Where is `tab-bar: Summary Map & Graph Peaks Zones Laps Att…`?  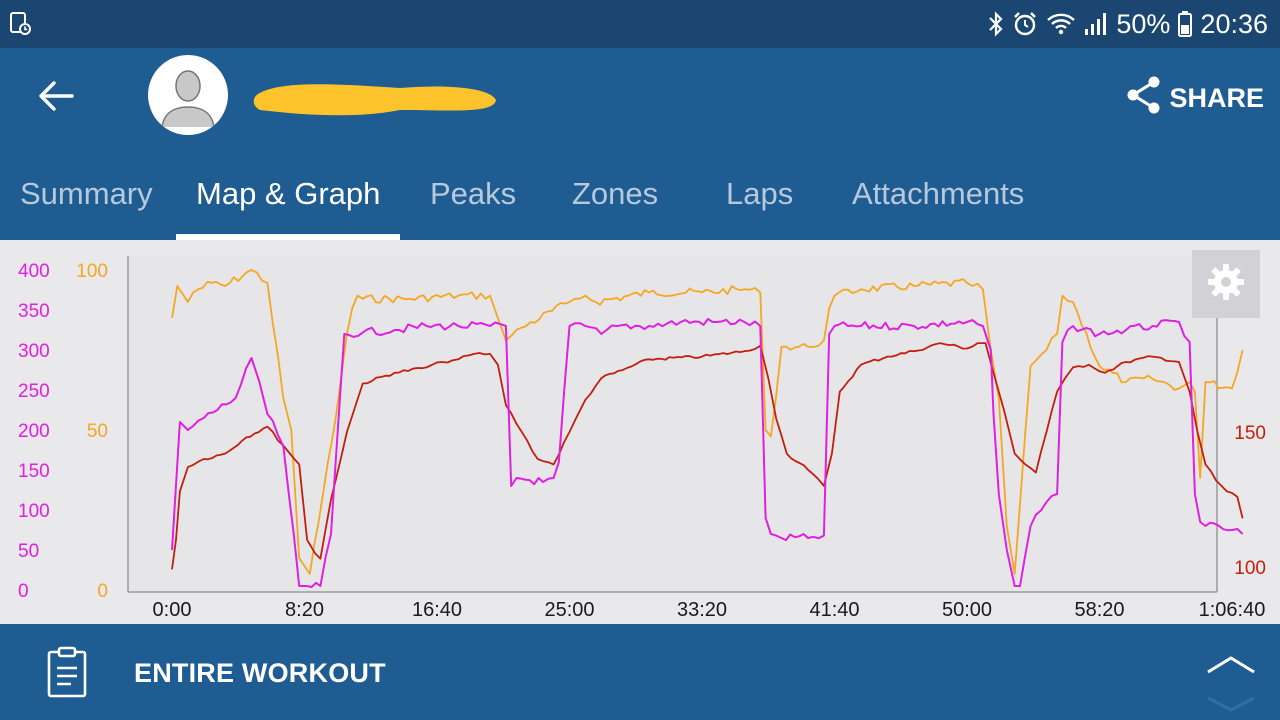 tab-bar: Summary Map & Graph Peaks Zones Laps Att… is located at coordinates (640, 200).